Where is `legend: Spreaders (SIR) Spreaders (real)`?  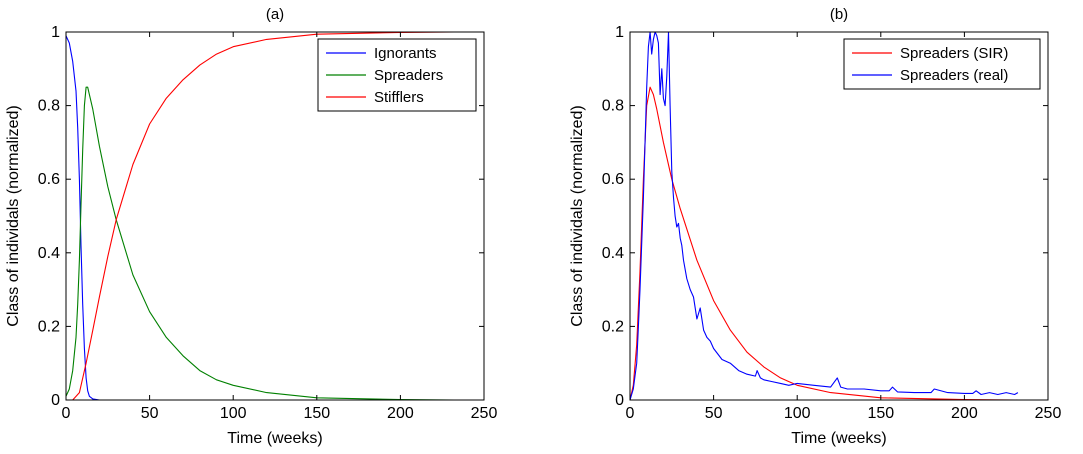 legend: Spreaders (SIR) Spreaders (real) is located at coordinates (942, 64).